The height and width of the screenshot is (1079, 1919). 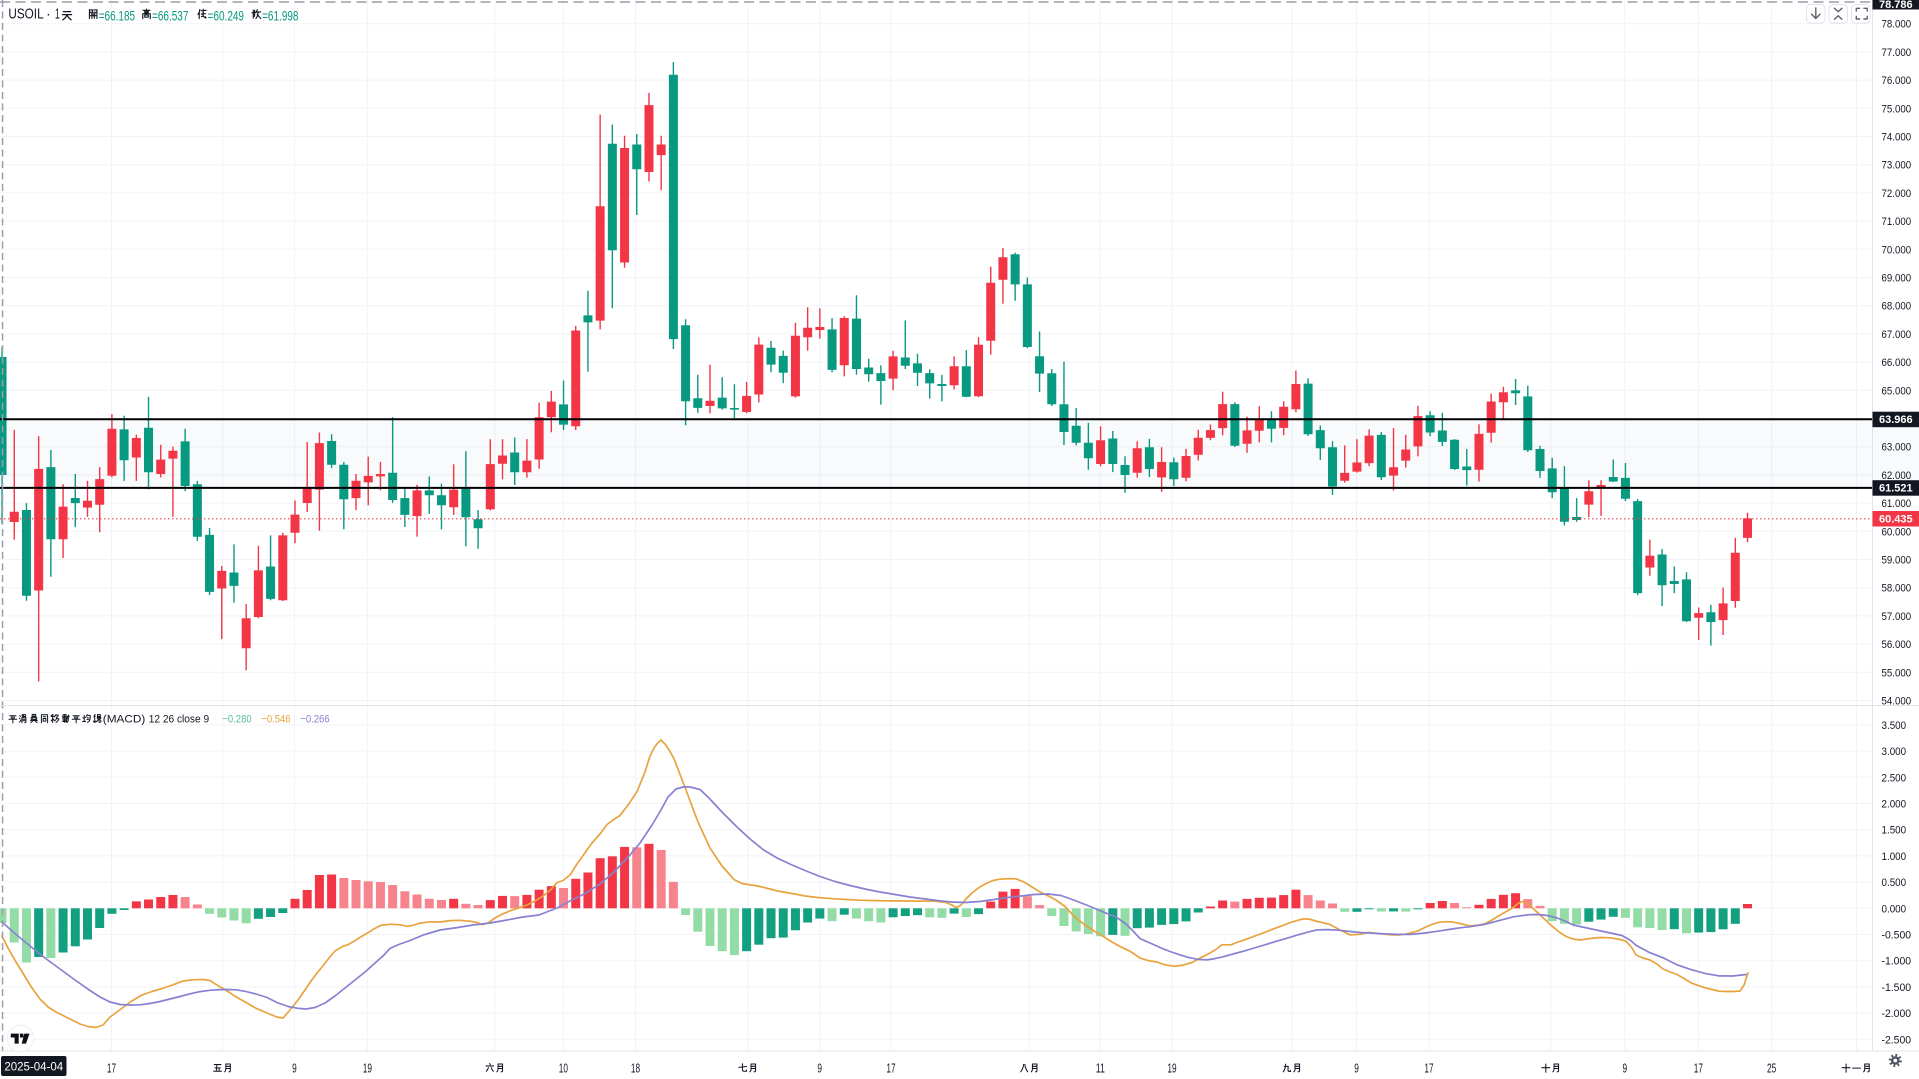 What do you see at coordinates (635, 1069) in the screenshot?
I see `svg-text: 18` at bounding box center [635, 1069].